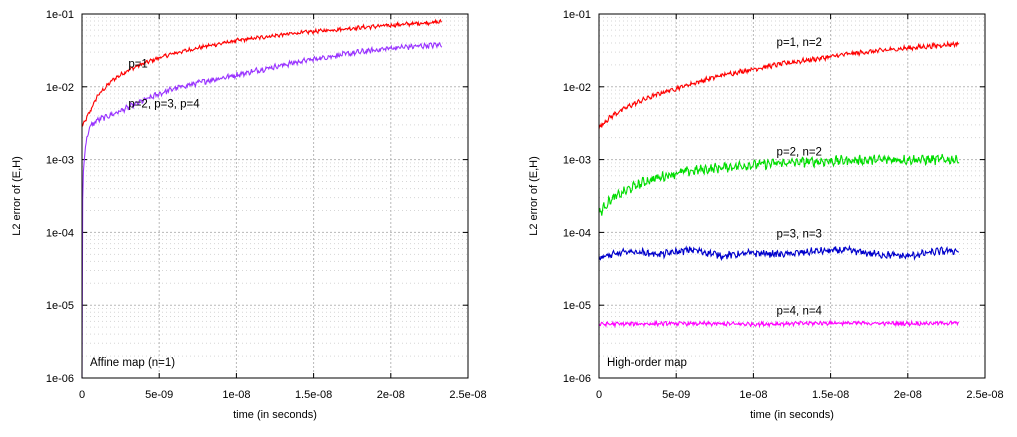  Describe the element at coordinates (647, 363) in the screenshot. I see `inset-label: High-order map` at that location.